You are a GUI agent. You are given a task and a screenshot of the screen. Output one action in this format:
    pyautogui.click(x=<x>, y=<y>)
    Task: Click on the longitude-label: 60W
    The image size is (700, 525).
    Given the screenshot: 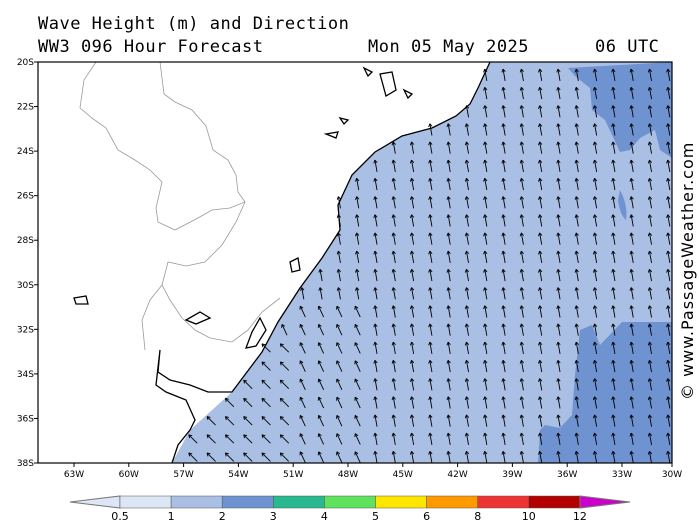 What is the action you would take?
    pyautogui.click(x=129, y=475)
    